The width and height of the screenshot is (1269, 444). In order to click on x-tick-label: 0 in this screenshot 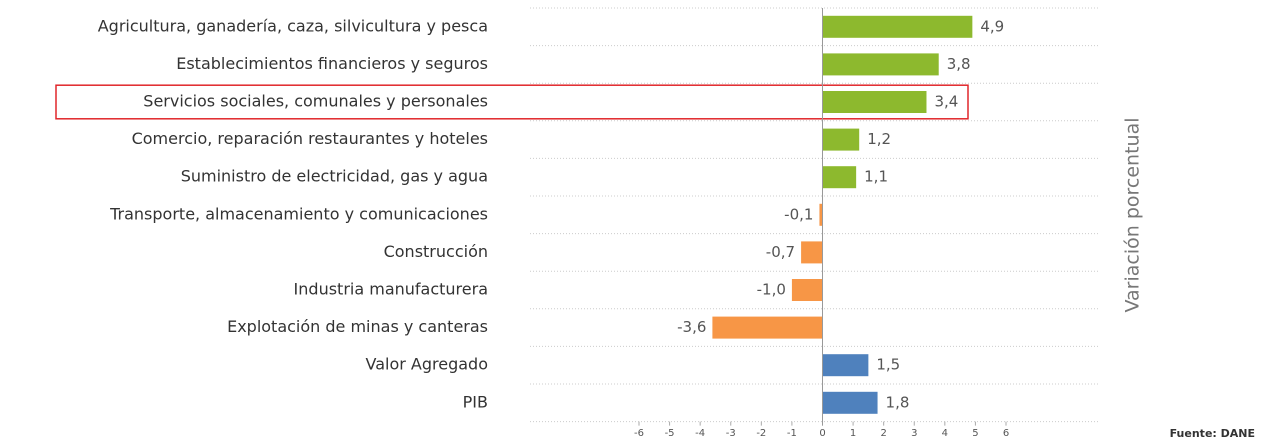, I will do `click(822, 433)`.